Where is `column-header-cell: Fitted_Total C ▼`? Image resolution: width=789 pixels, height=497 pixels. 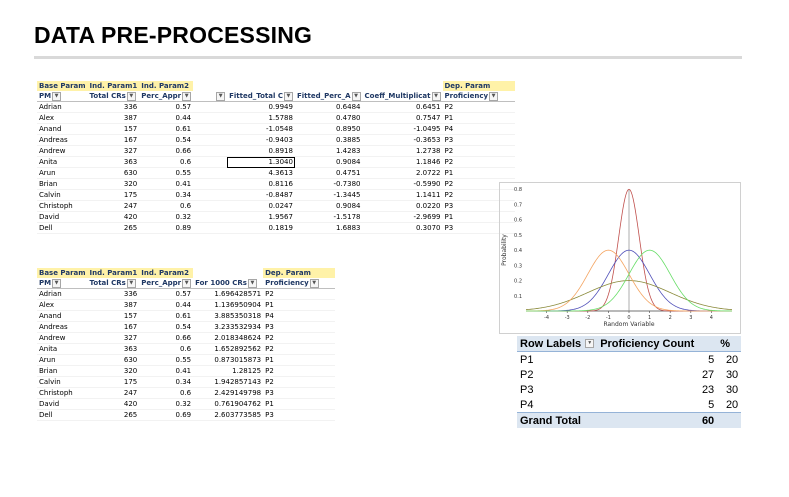
column-header-cell: Fitted_Total C ▼ is located at coordinates (261, 96).